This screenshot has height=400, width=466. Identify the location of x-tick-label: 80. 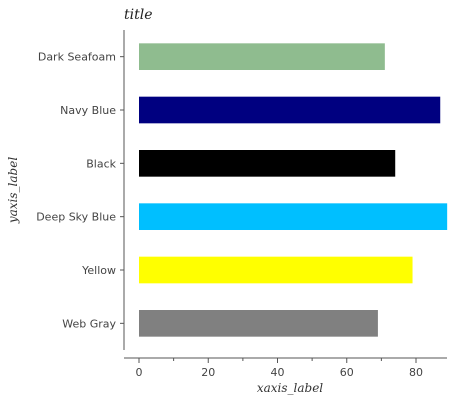
(416, 372).